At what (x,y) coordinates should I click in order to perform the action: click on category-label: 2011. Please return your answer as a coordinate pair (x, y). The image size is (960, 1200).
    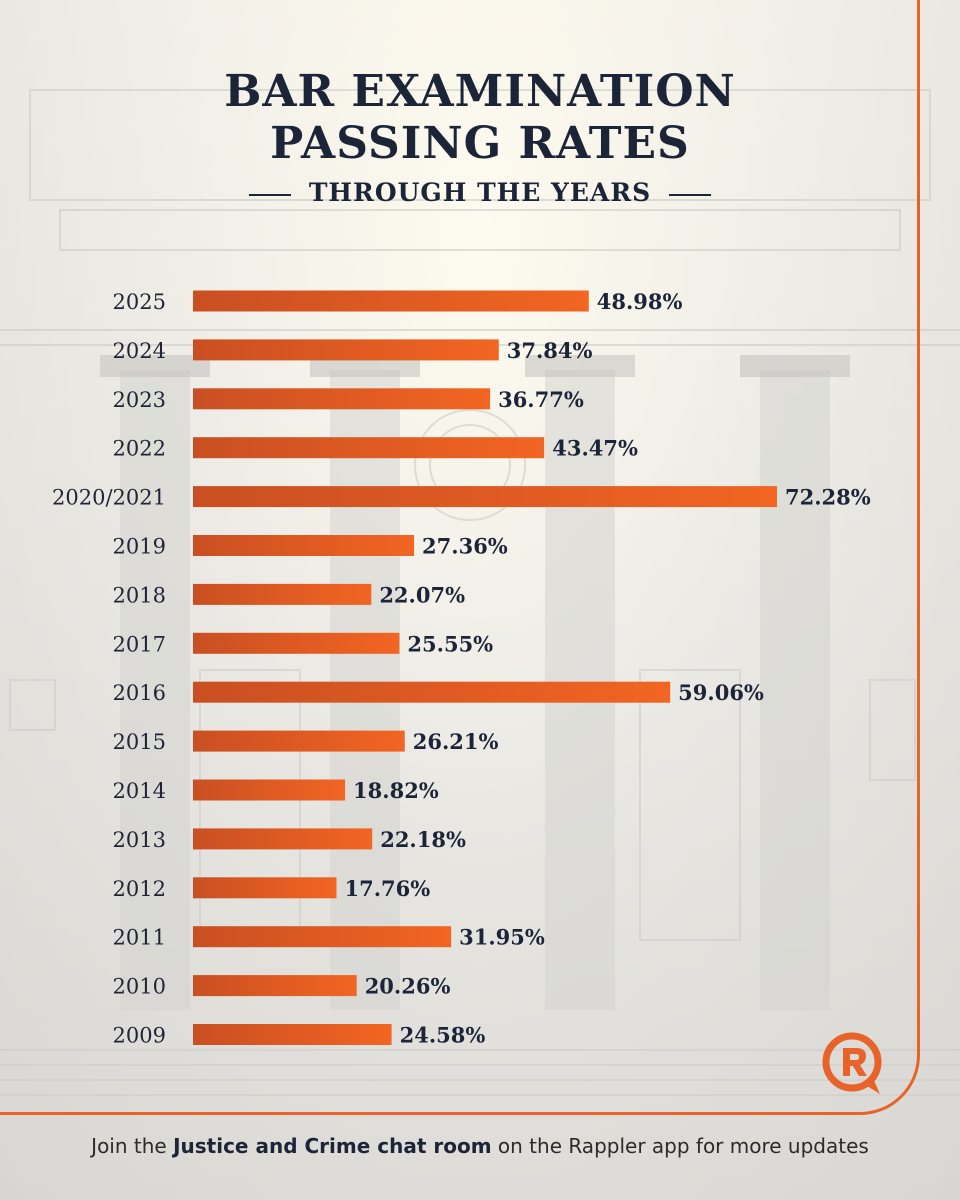
    Looking at the image, I should click on (139, 938).